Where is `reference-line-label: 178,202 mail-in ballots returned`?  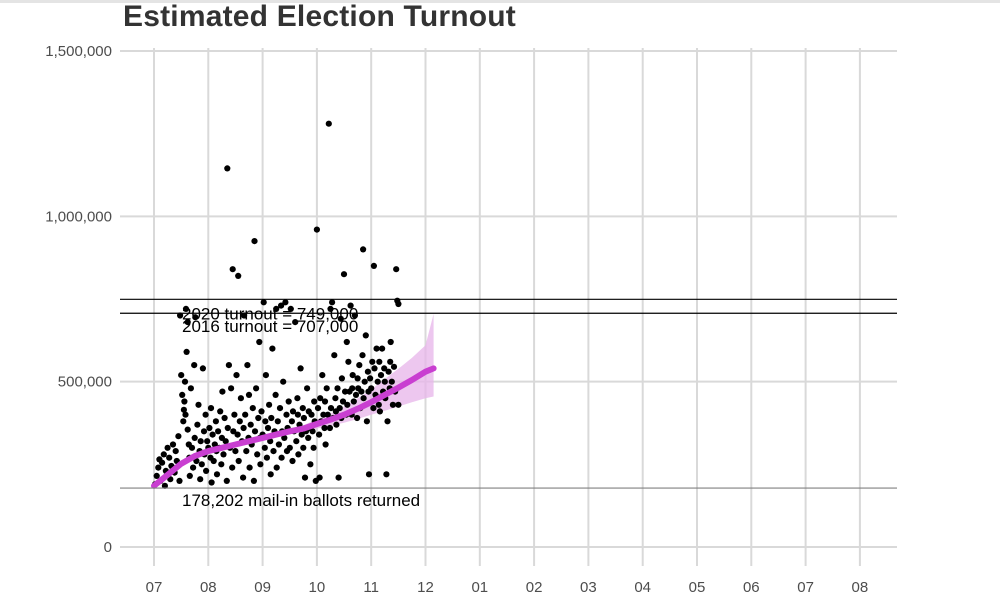
reference-line-label: 178,202 mail-in ballots returned is located at coordinates (301, 500).